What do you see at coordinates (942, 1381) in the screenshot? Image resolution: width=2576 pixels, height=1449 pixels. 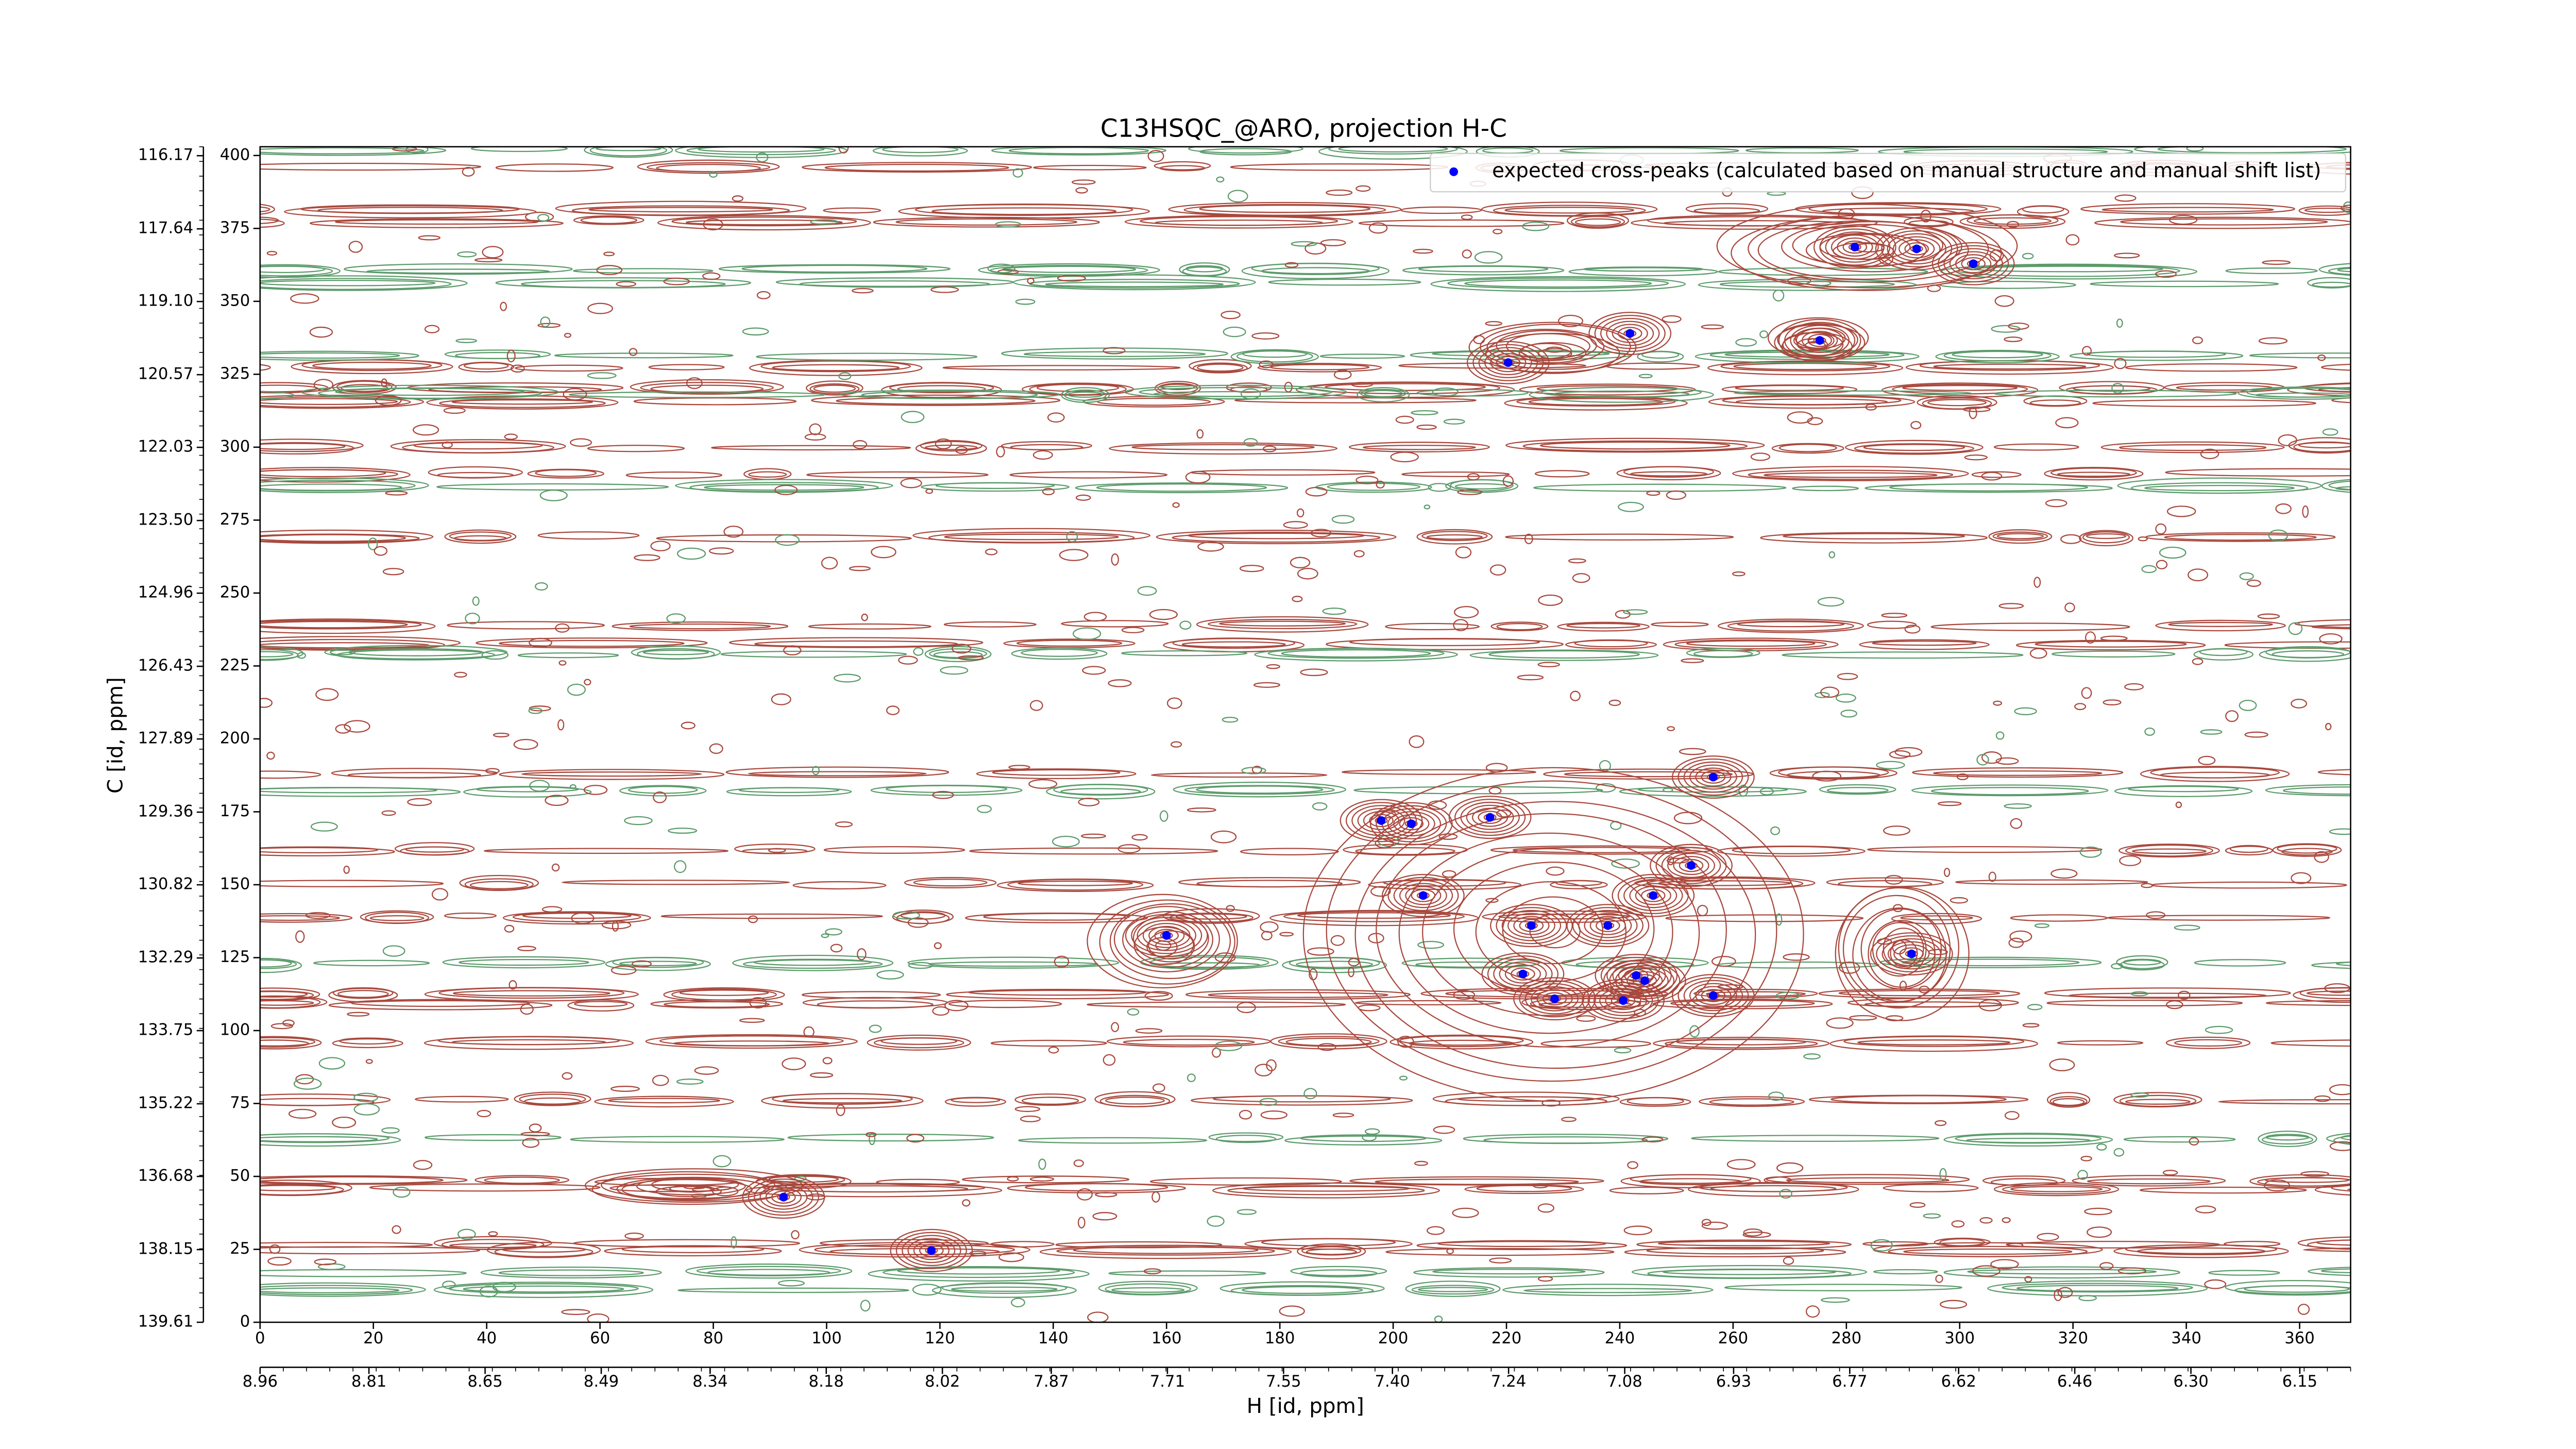 I see `x2-tick-label: 8.02` at bounding box center [942, 1381].